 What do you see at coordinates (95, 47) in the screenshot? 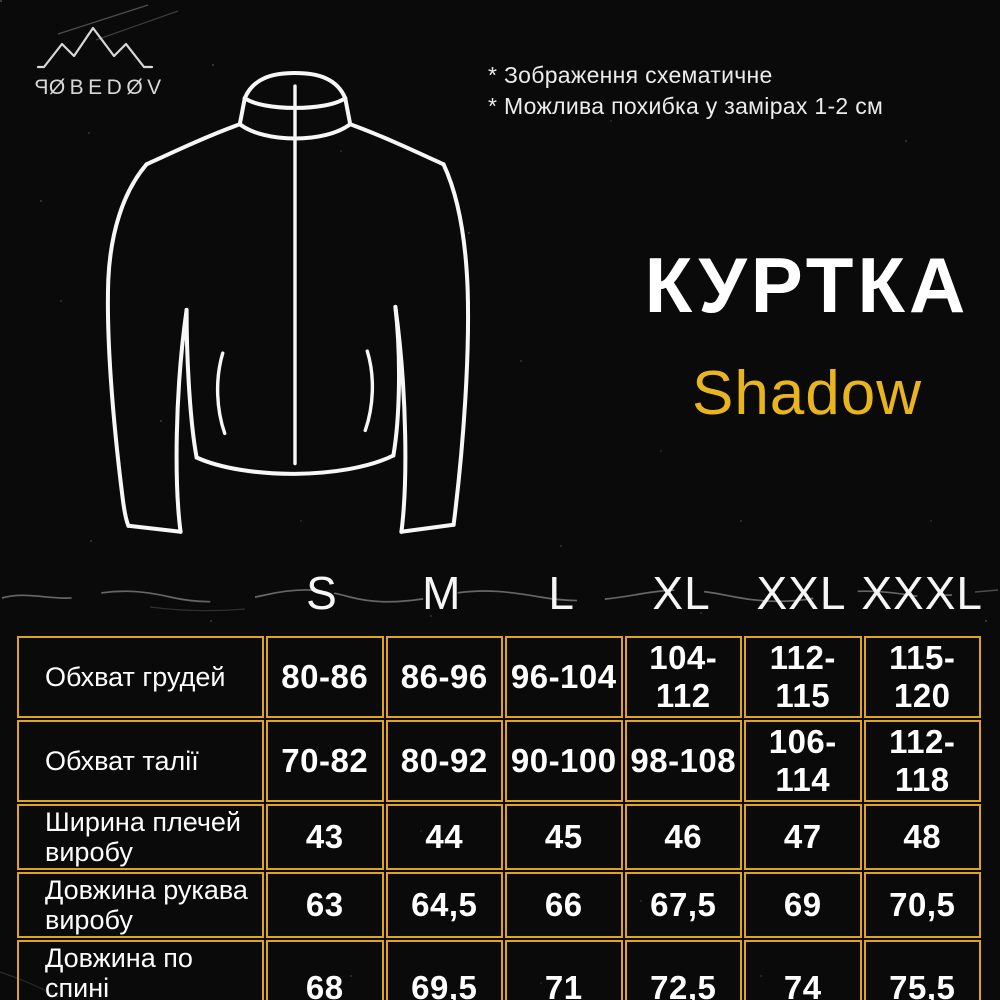
I see `mountain-peaks-icon` at bounding box center [95, 47].